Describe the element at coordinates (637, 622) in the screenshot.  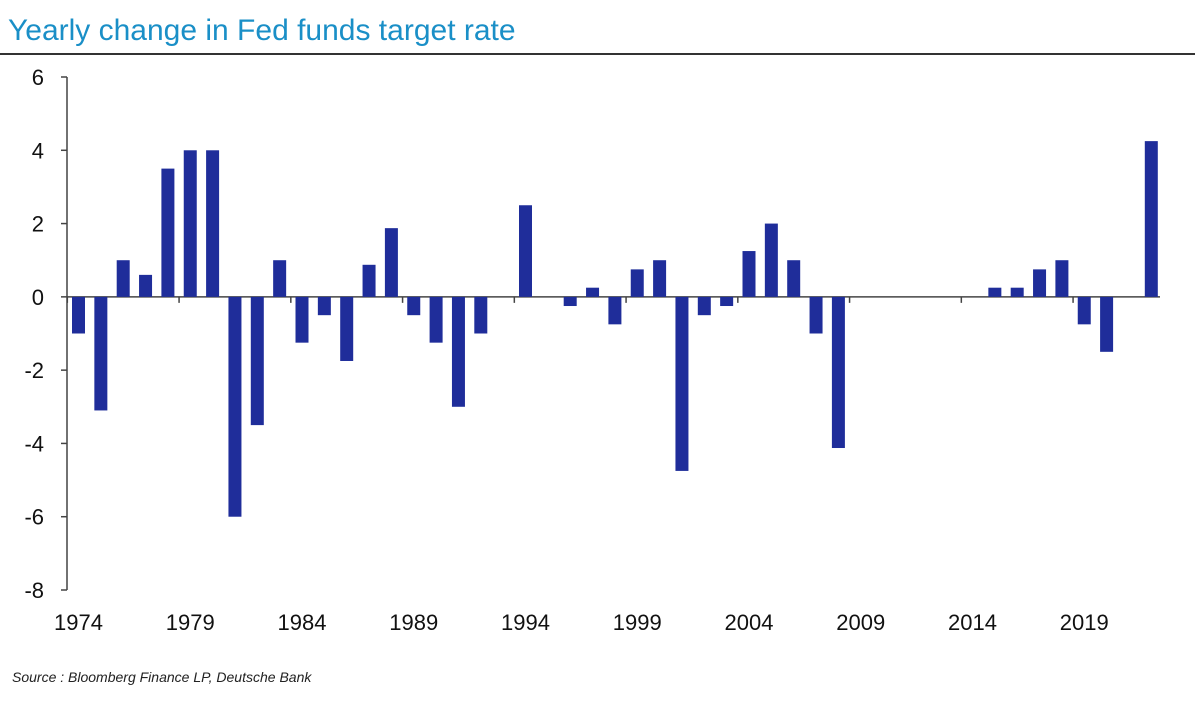
I see `x-tick-label: 1999` at that location.